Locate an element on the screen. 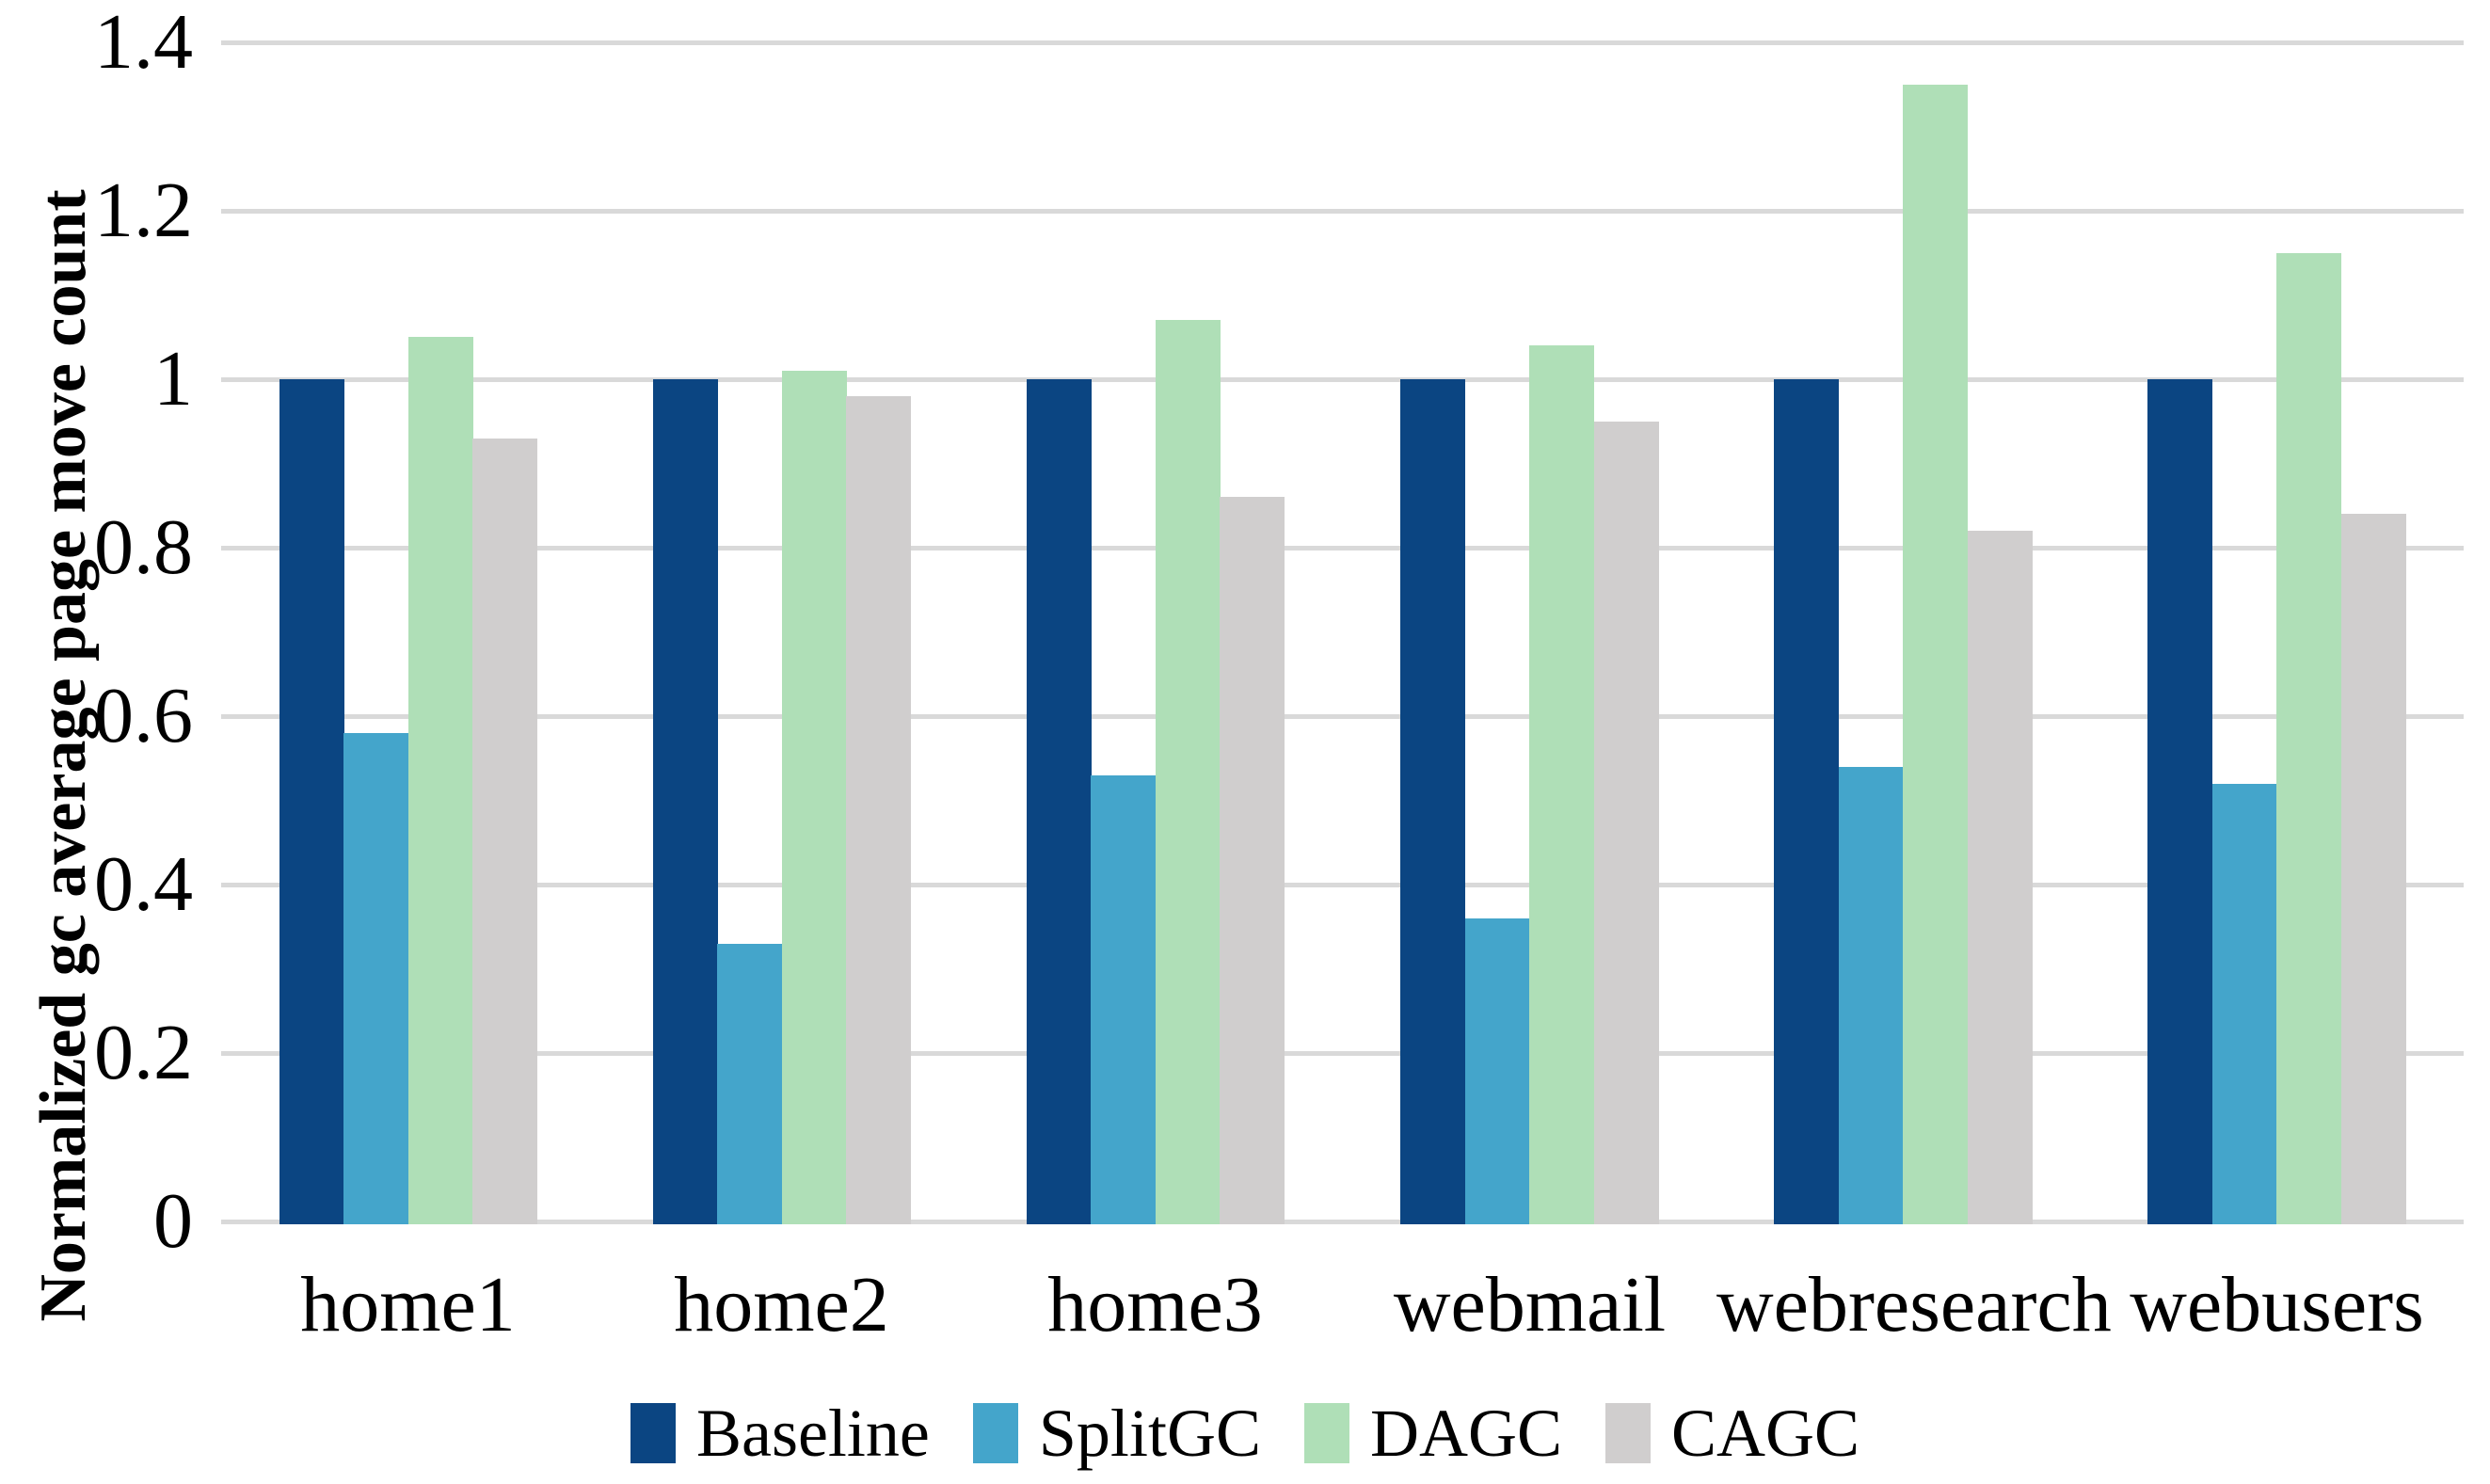 This screenshot has height=1484, width=2490. bar-baseline-home1 is located at coordinates (311, 801).